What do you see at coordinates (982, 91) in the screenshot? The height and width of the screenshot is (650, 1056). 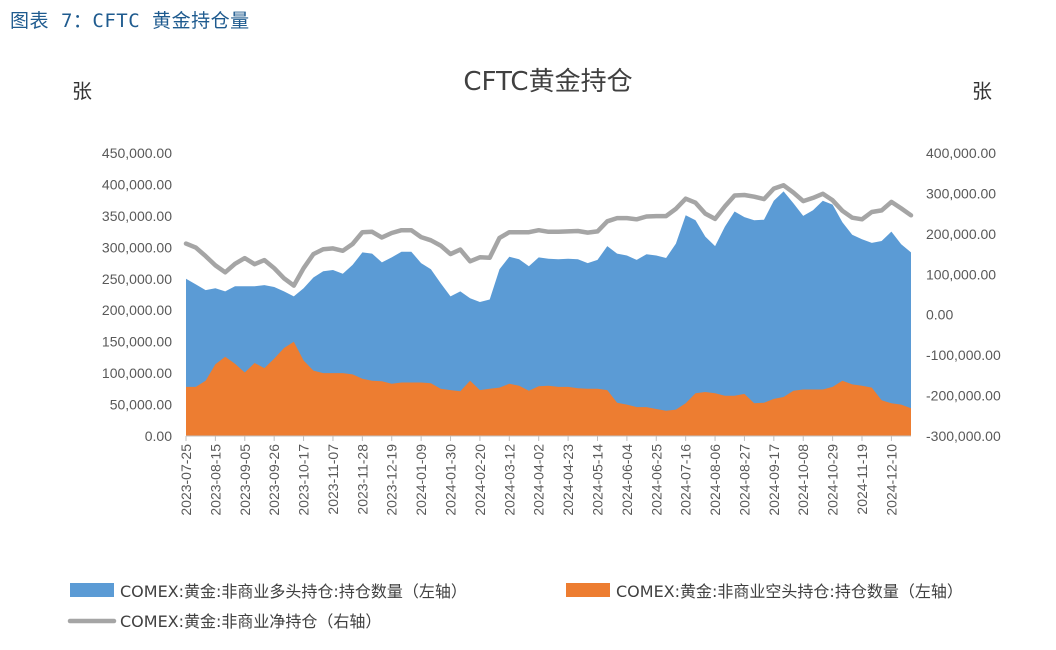 I see `right-axis-unit: 张` at bounding box center [982, 91].